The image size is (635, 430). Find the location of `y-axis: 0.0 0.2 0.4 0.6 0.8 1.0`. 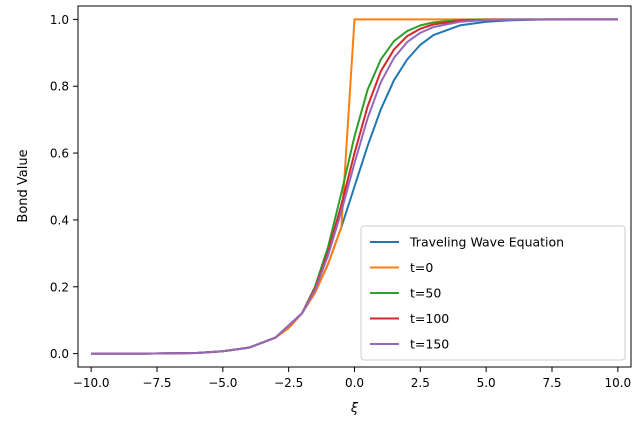

y-axis: 0.0 0.2 0.4 0.6 0.8 1.0 is located at coordinates (64, 187).